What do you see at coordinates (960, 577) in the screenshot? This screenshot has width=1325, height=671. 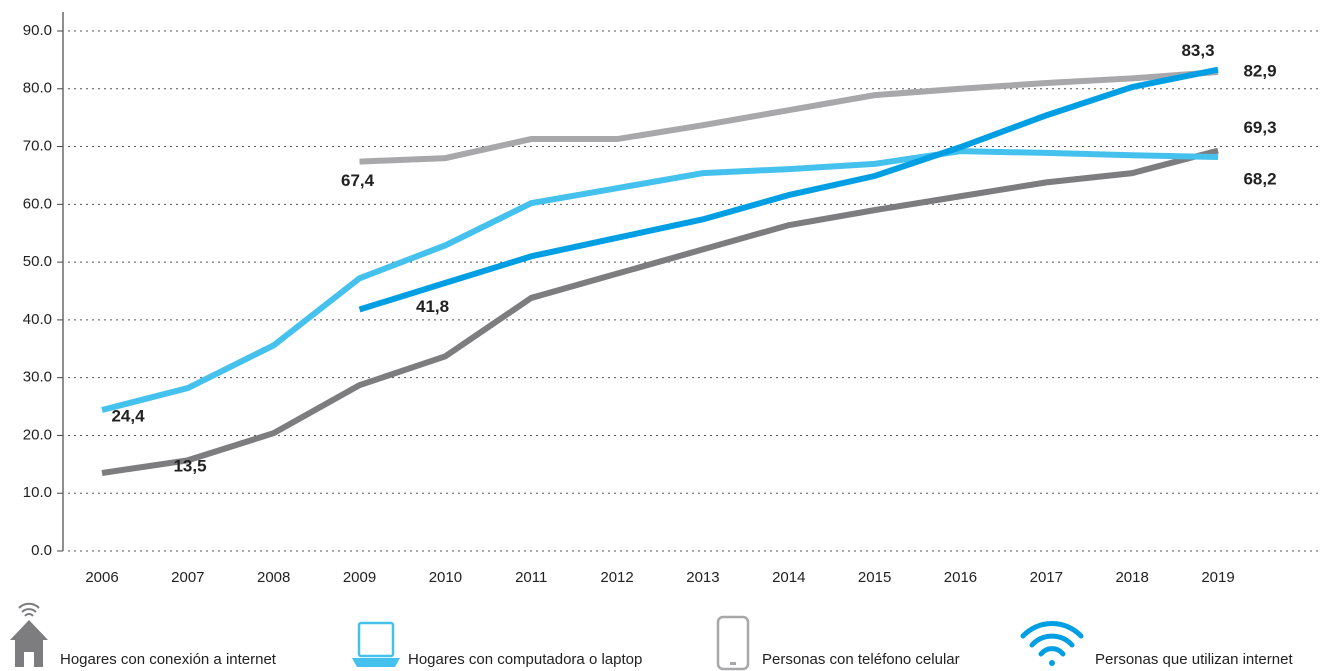 I see `x-tick-label: 2016` at bounding box center [960, 577].